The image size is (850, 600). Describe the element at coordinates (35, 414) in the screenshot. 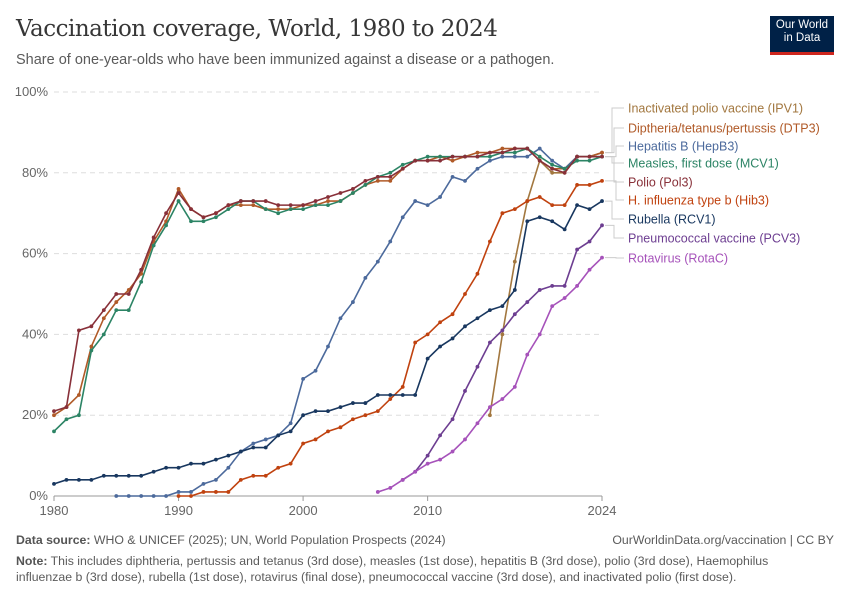

I see `y-tick-label: 20%` at that location.